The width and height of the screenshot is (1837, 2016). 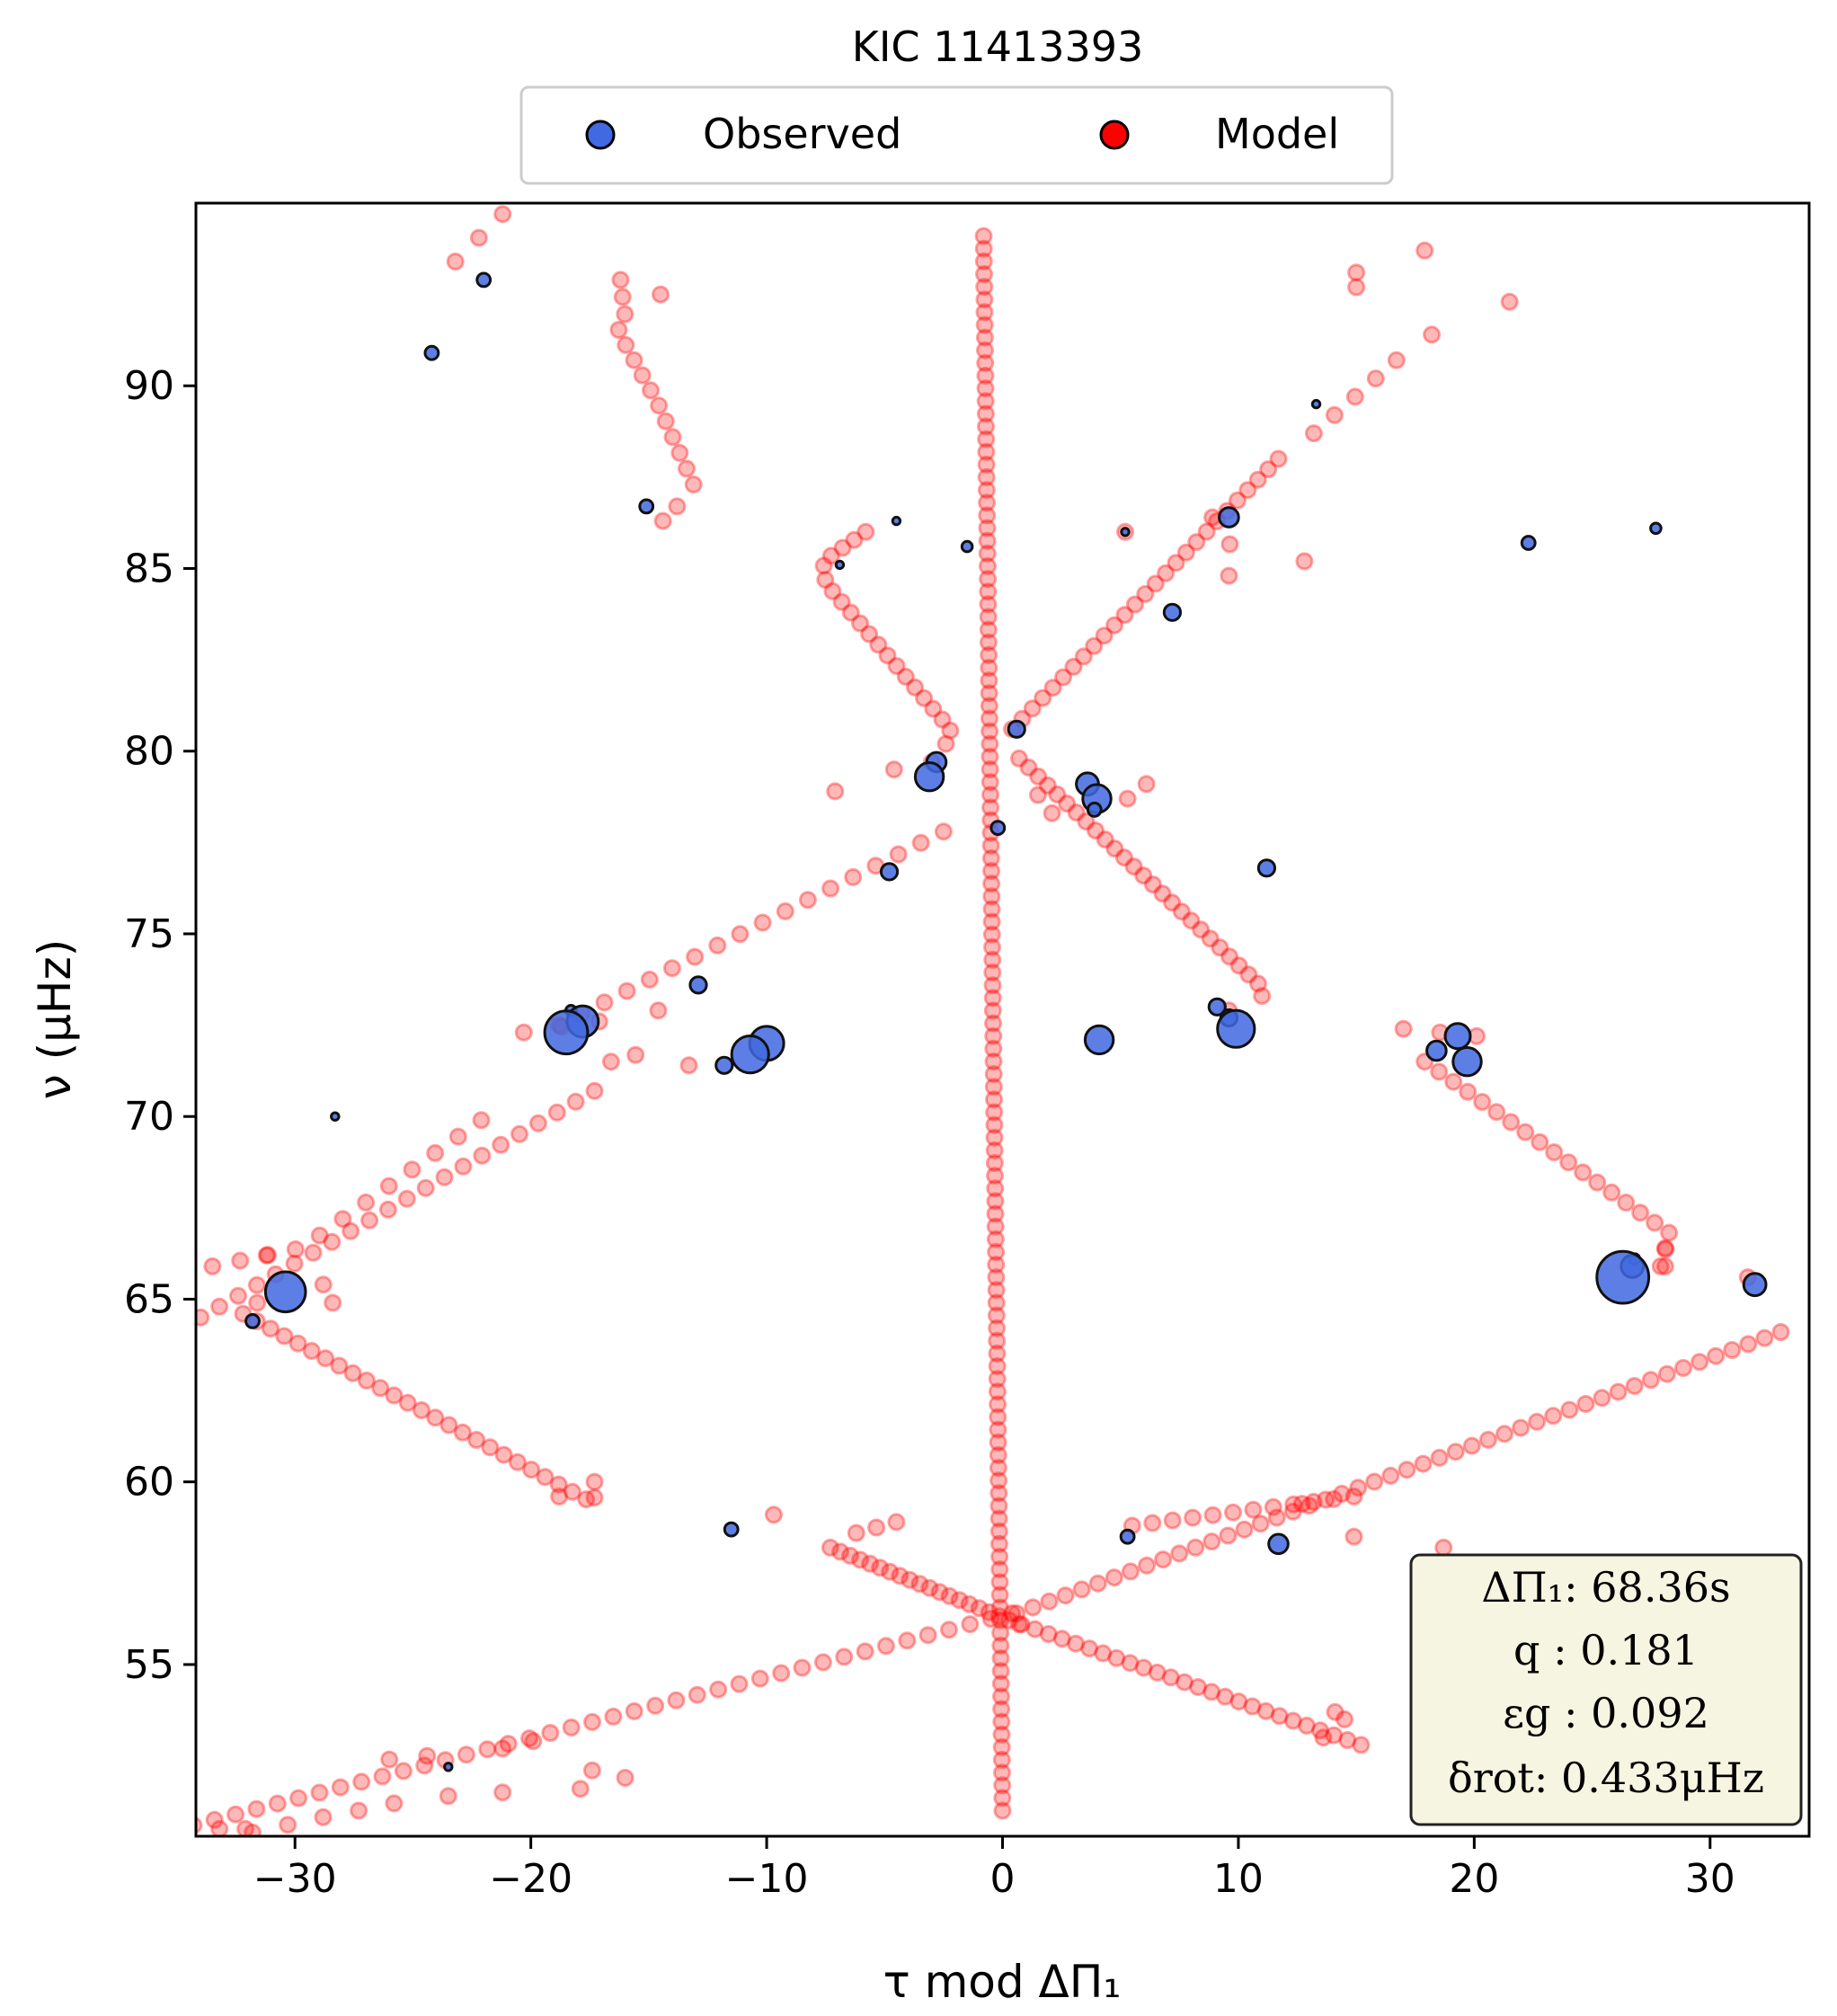 What do you see at coordinates (149, 752) in the screenshot?
I see `y-tick-label: 80` at bounding box center [149, 752].